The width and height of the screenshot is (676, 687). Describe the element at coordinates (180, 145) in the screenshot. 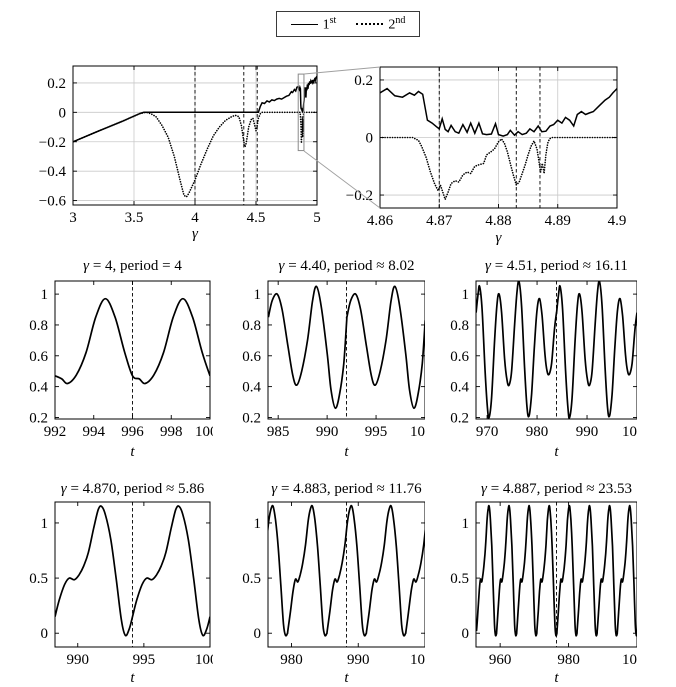

I see `overview-plot-canvas: 3 3.5 4 4.5 5 −0.6 −0.4 −0.2 0 0.2` at that location.